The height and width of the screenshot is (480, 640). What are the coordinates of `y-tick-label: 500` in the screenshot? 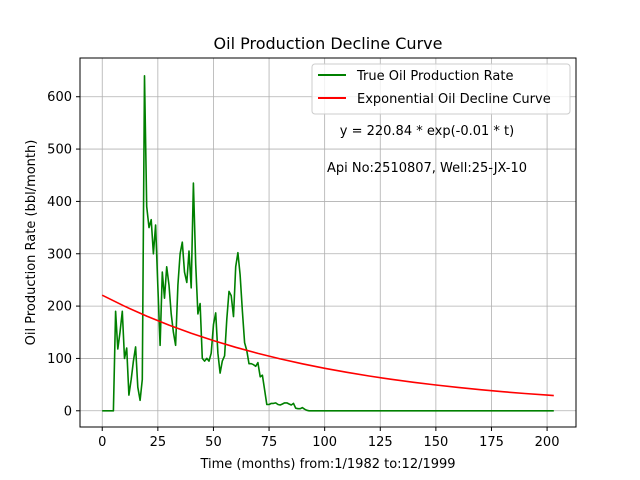 It's located at (59, 150).